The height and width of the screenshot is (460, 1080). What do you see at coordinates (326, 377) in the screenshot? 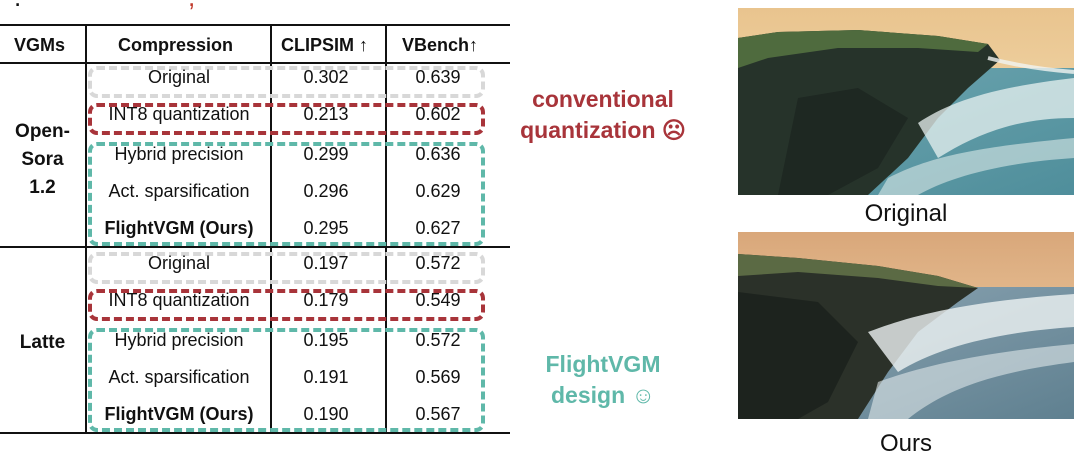
I see `clipsim-cell: 0.191` at bounding box center [326, 377].